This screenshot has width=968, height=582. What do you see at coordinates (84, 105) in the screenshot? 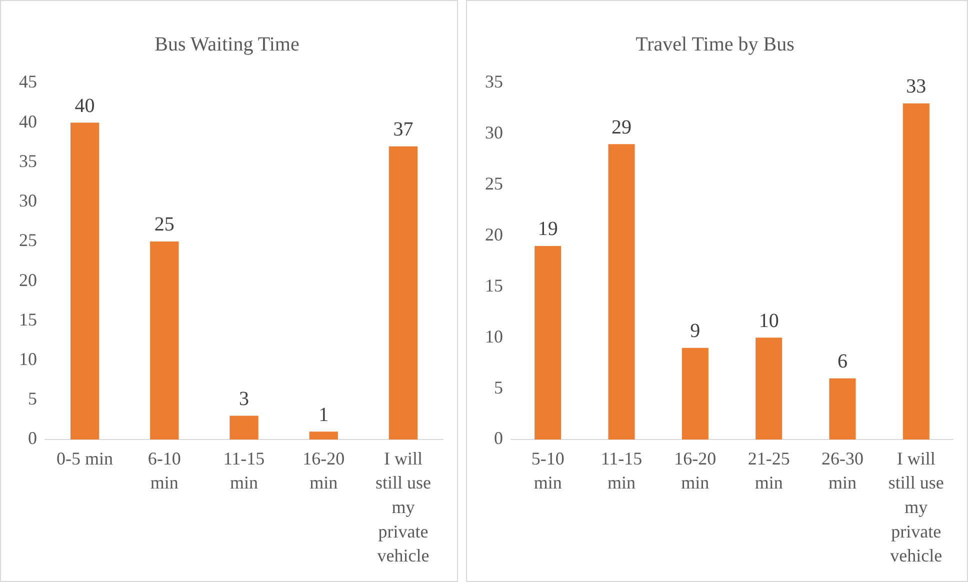
I see `data-label: 40` at bounding box center [84, 105].